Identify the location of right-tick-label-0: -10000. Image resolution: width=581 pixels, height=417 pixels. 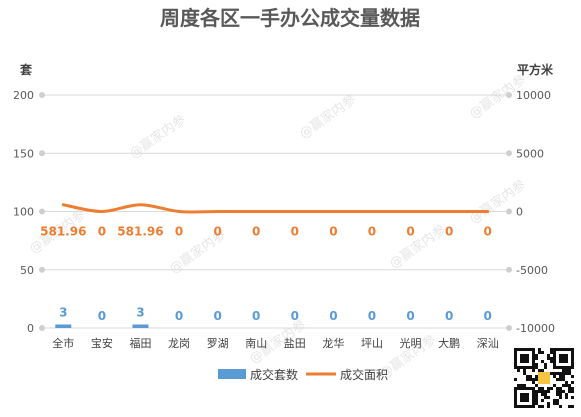
(535, 328).